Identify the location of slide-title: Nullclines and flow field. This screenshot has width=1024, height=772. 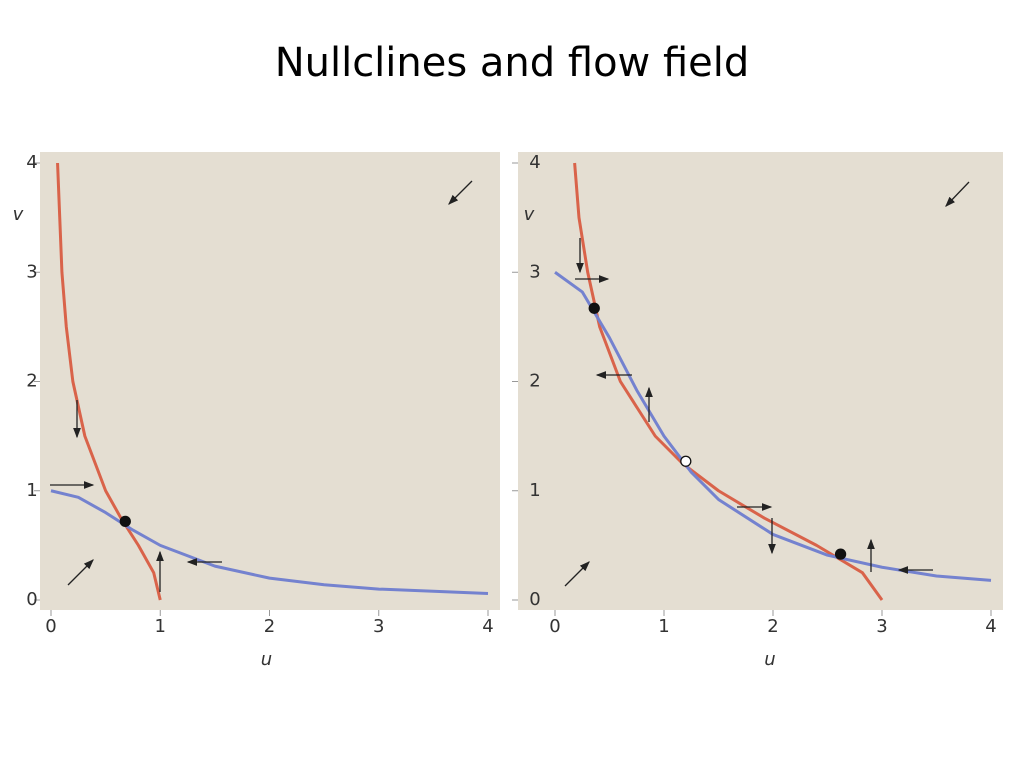
(512, 63).